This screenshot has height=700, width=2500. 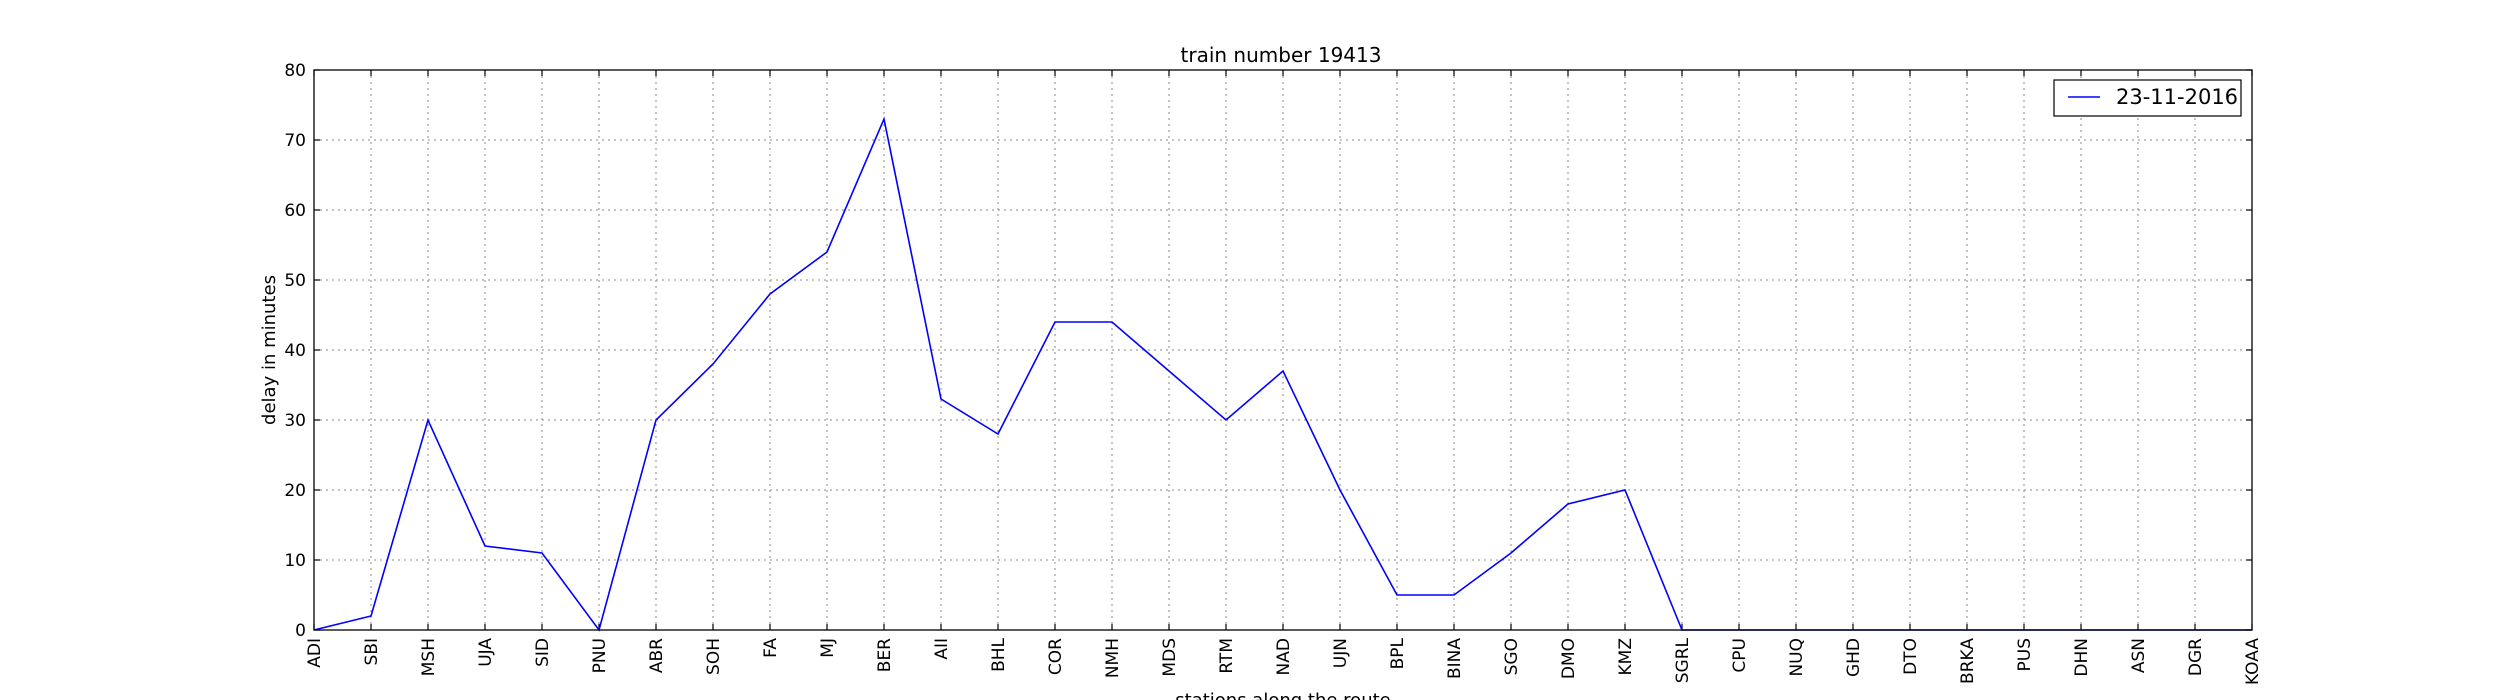 I want to click on y-tick-label-30: 30, so click(x=295, y=421).